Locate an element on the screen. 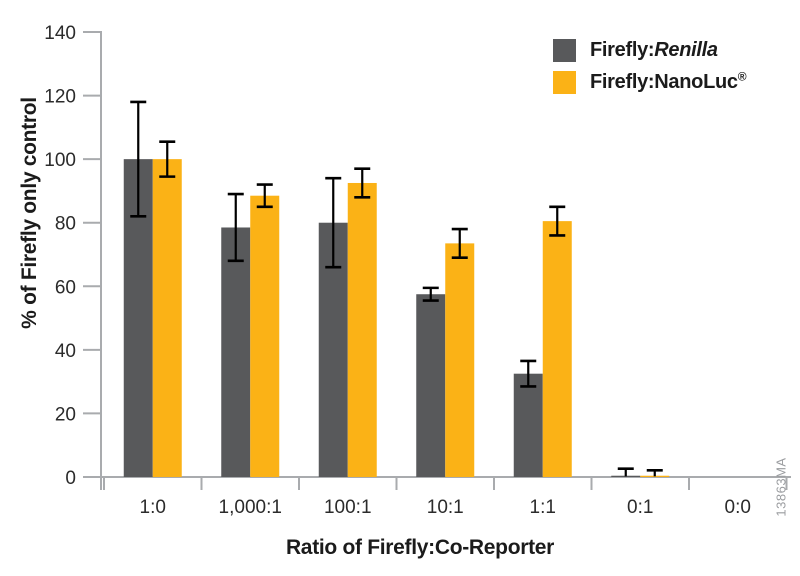 The height and width of the screenshot is (576, 800). x-tick-label: 1:0 is located at coordinates (153, 507).